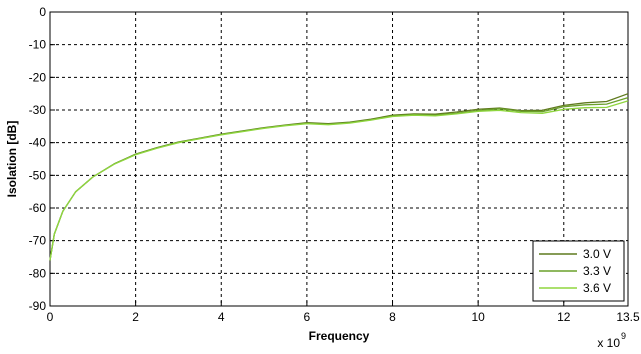 Image resolution: width=641 pixels, height=354 pixels. Describe the element at coordinates (38, 273) in the screenshot. I see `y-tick-label: -80` at that location.